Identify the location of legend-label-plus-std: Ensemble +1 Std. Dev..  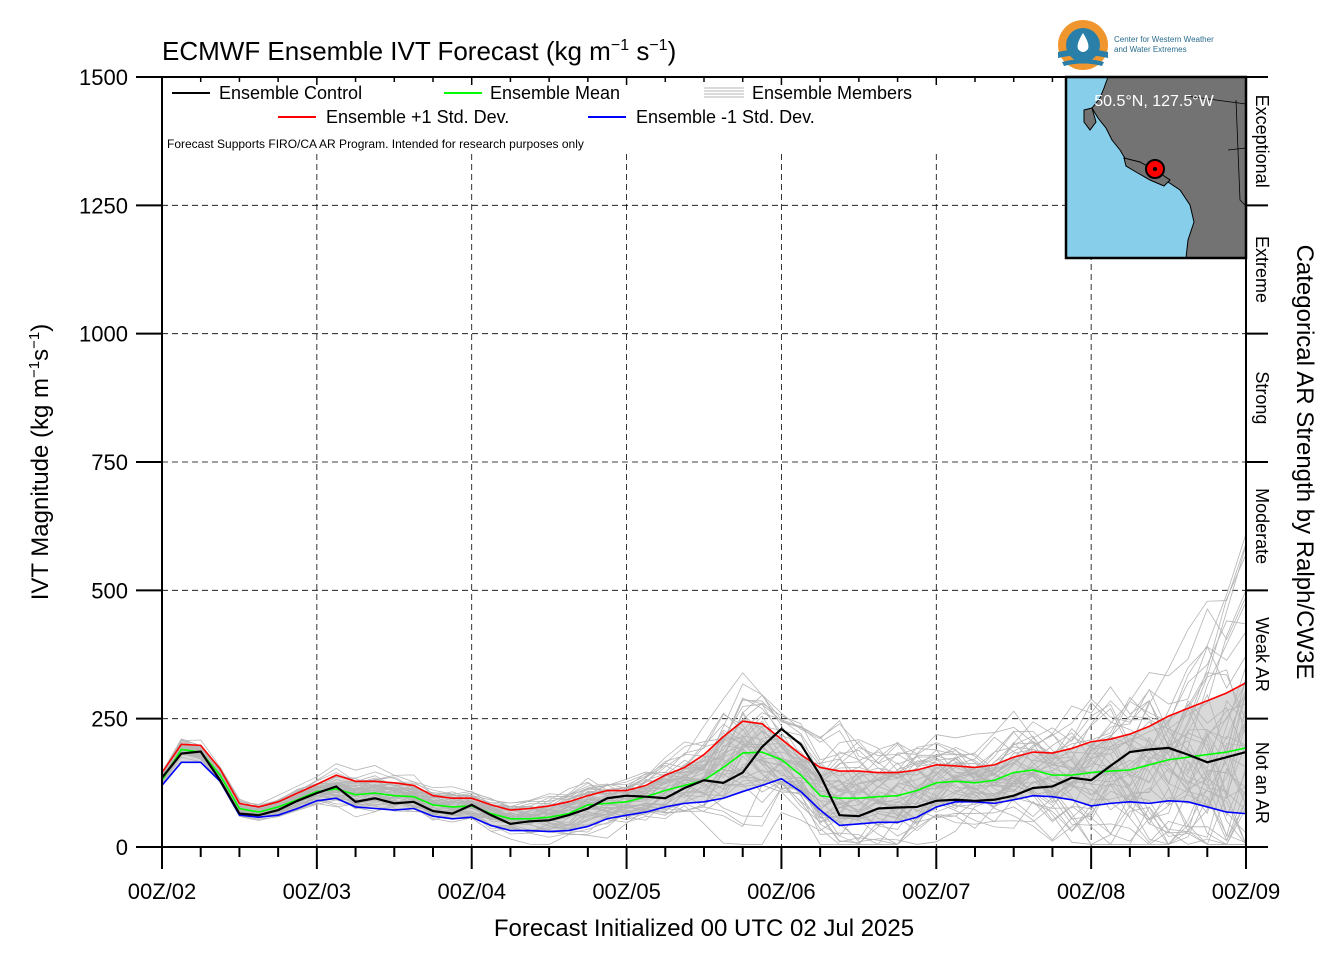
(417, 117).